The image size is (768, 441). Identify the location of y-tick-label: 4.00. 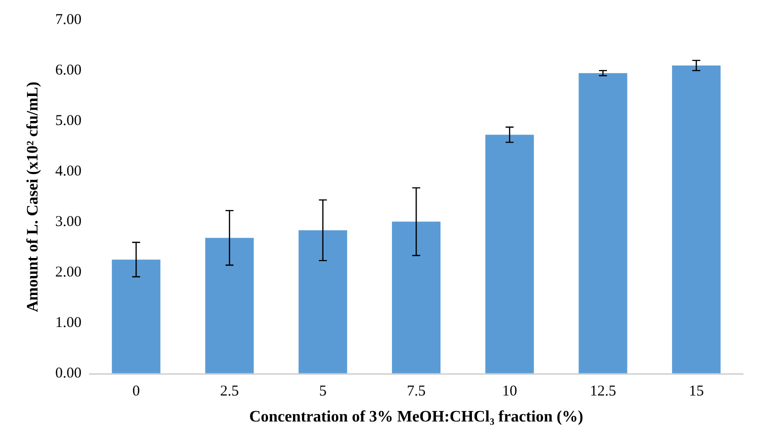
(68, 172).